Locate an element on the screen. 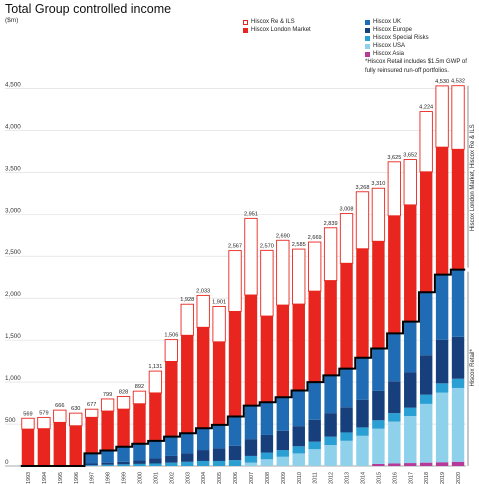  legend-item-london-market: Hiscox London Market is located at coordinates (277, 30).